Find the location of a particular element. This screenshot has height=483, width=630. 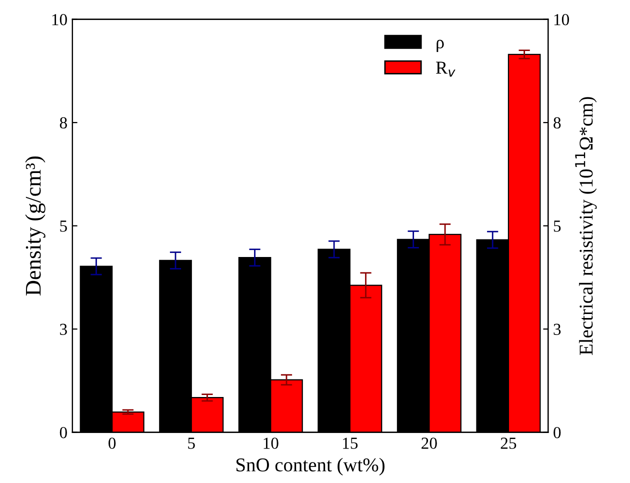

y-tick-label: 0 is located at coordinates (63, 432).